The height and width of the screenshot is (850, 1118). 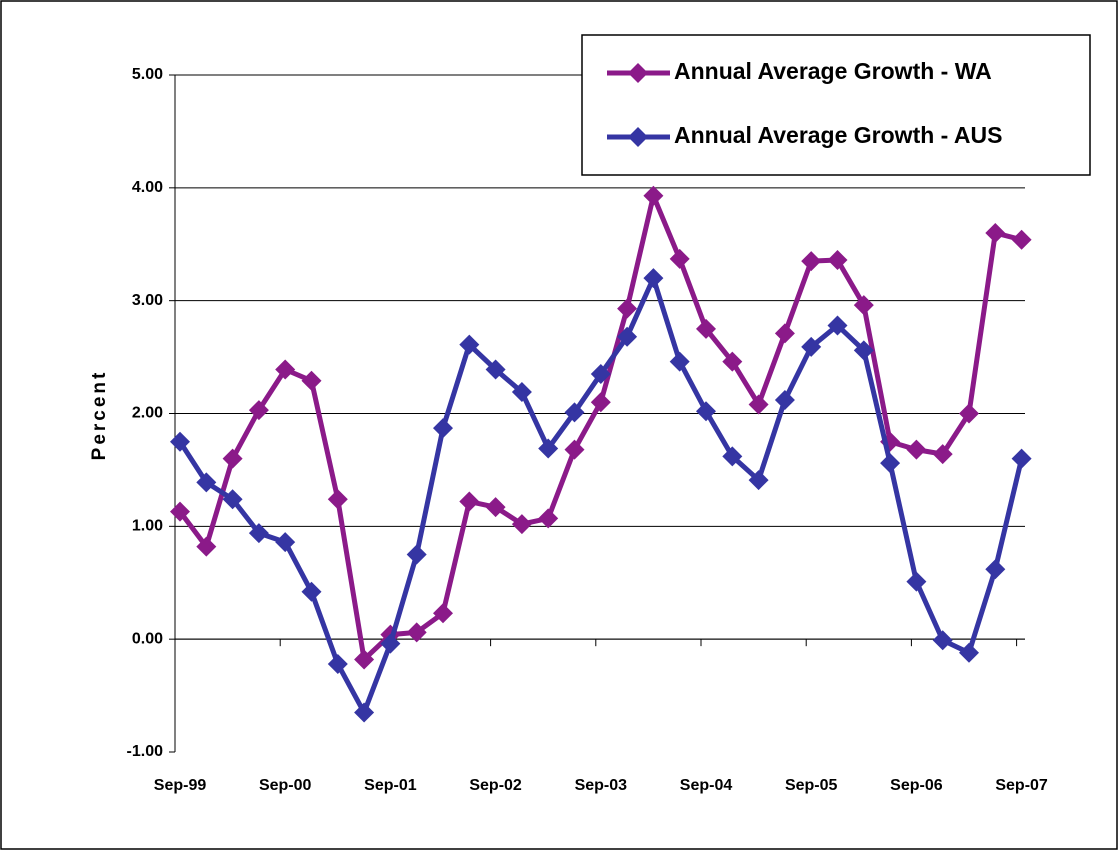 I want to click on y-tick-label: 5.00, so click(x=147, y=74).